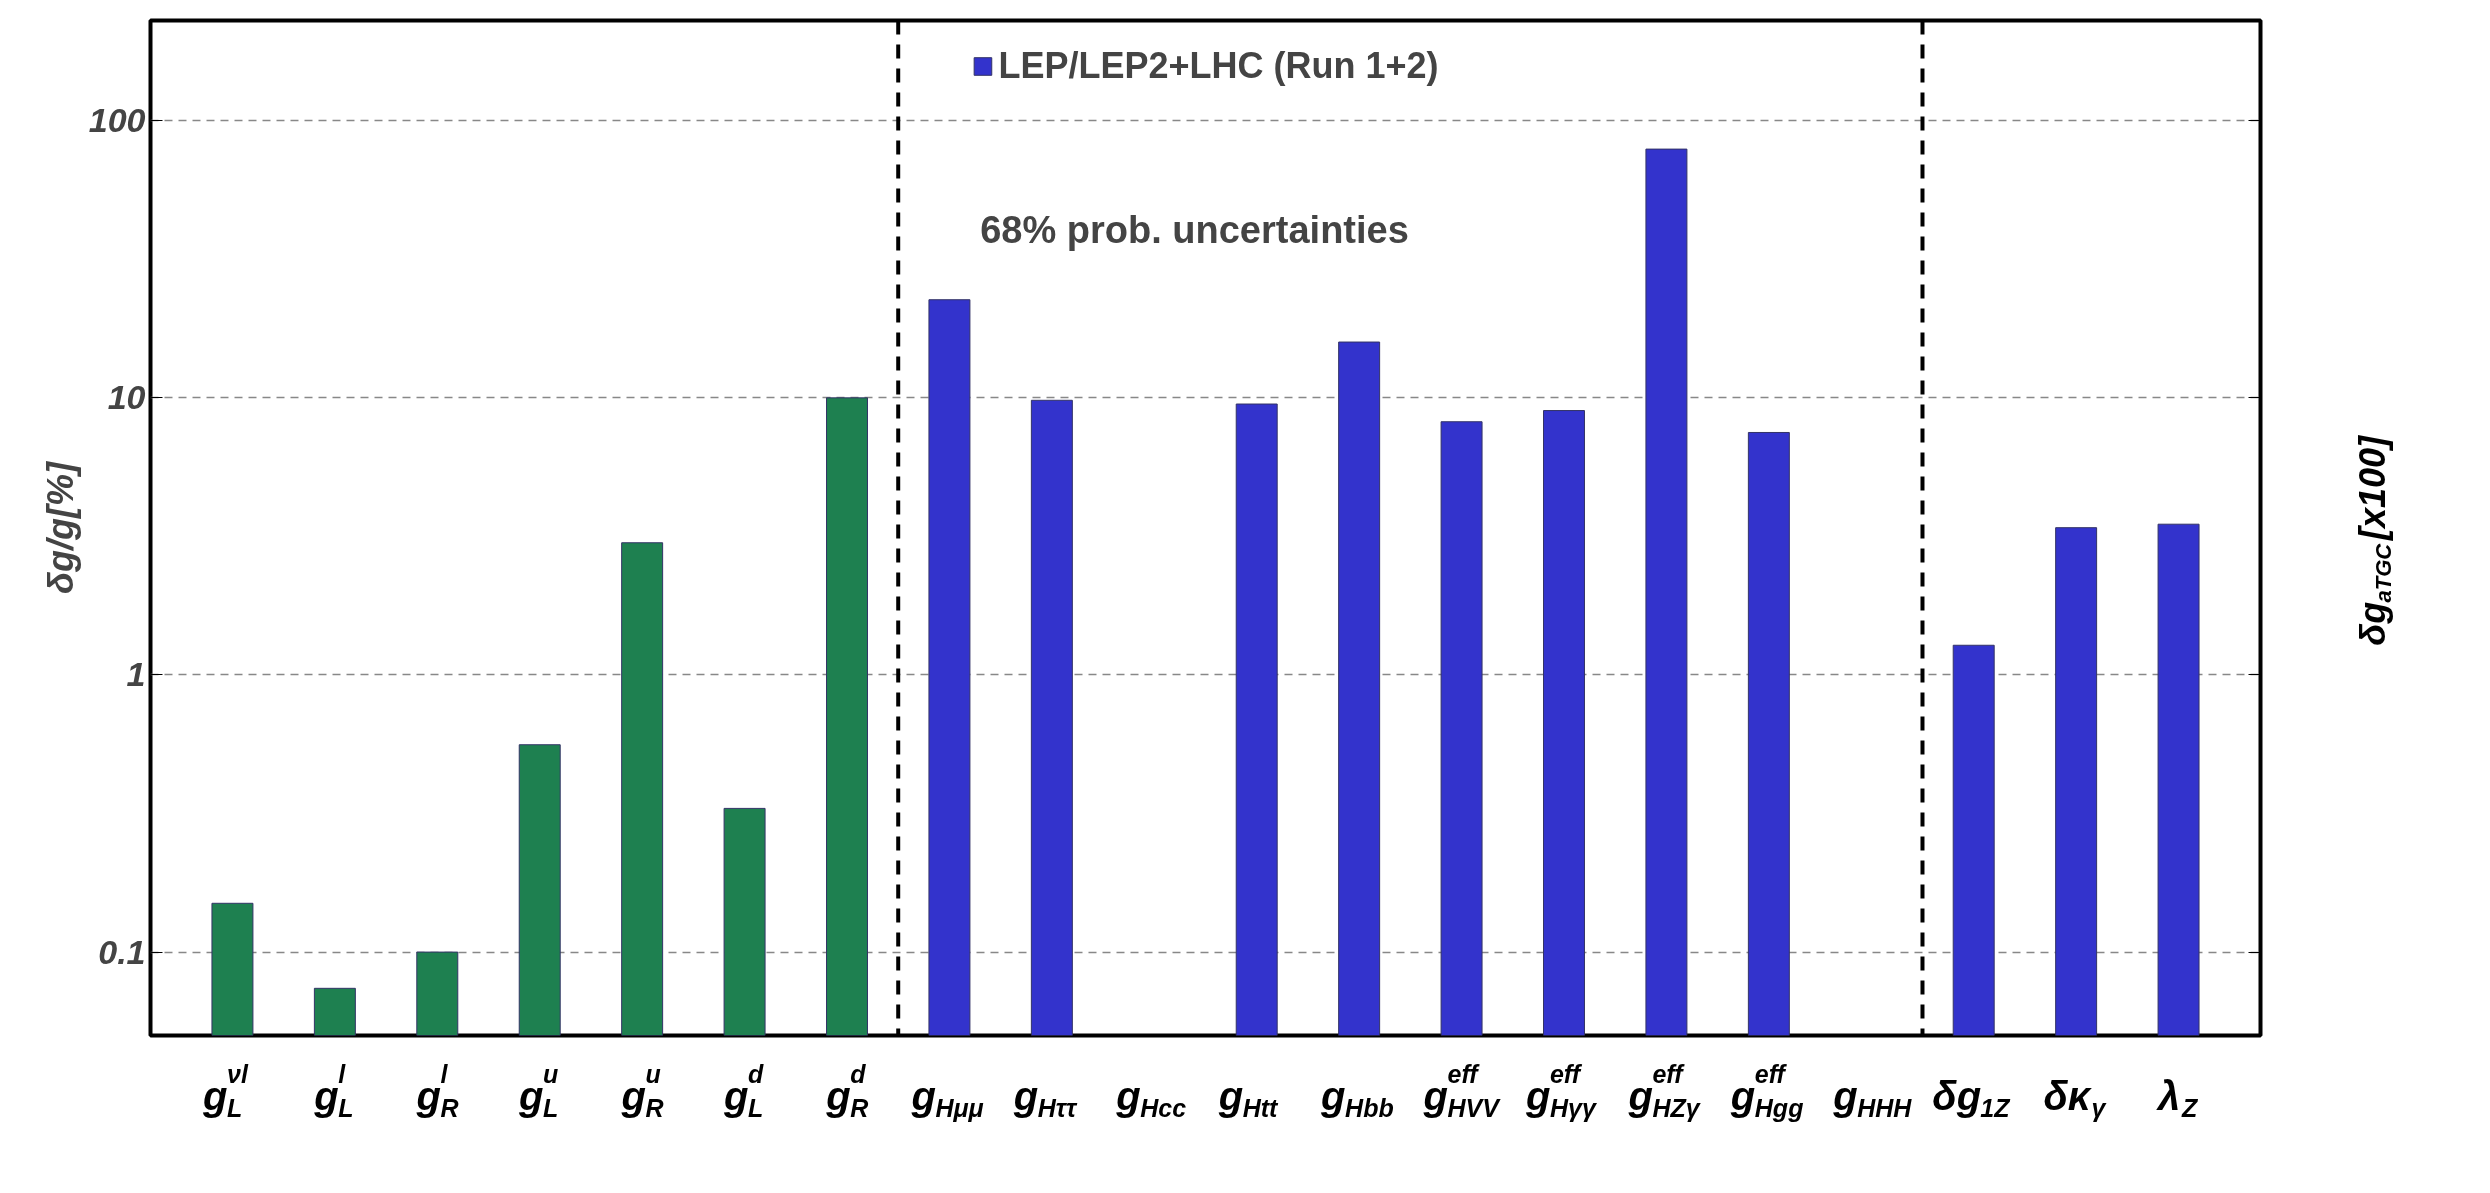 The width and height of the screenshot is (2490, 1193). What do you see at coordinates (1194, 229) in the screenshot?
I see `annotation: 68% prob. uncertainties` at bounding box center [1194, 229].